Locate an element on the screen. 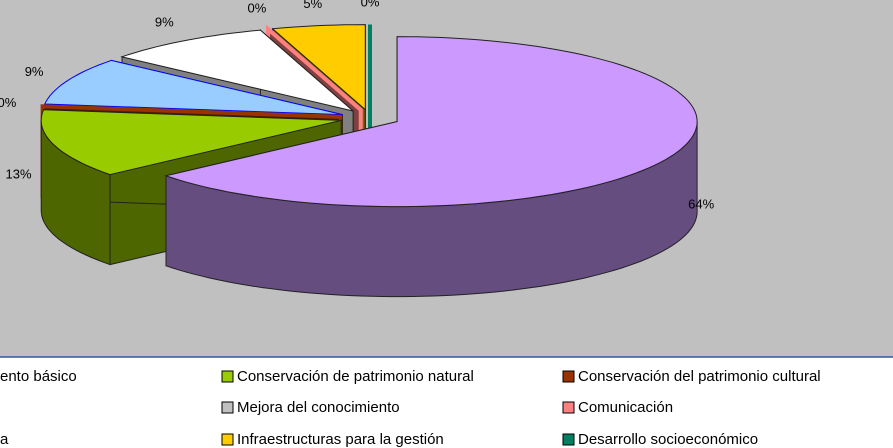 The image size is (893, 448). legend-label: a is located at coordinates (4, 439).